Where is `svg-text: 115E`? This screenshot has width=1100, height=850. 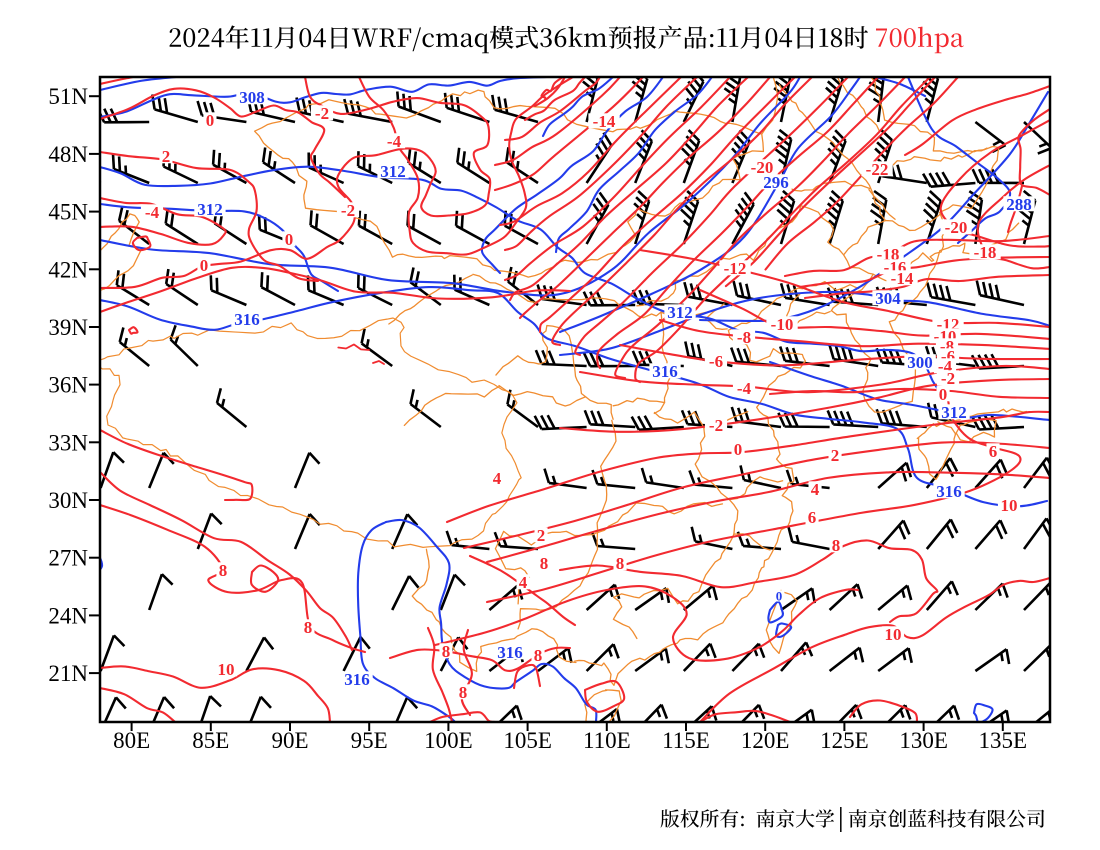 svg-text: 115E is located at coordinates (686, 740).